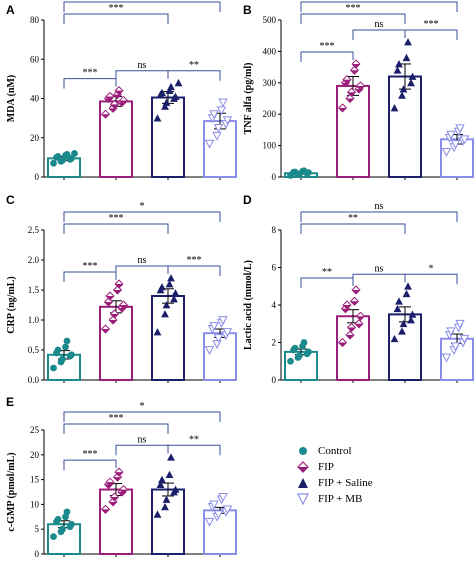 Image resolution: width=474 pixels, height=564 pixels. I want to click on triangle-down-marker-icon, so click(303, 499).